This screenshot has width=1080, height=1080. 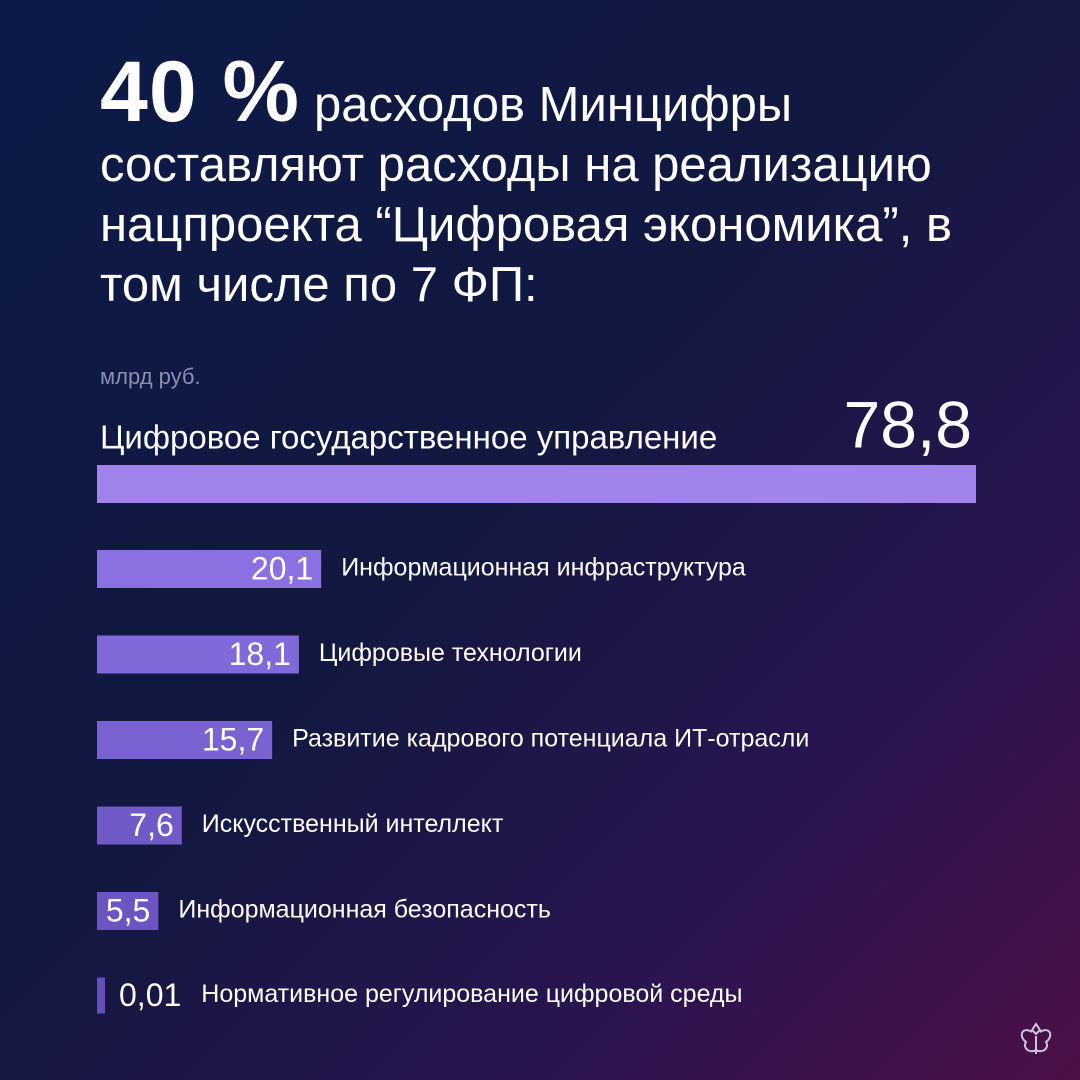 I want to click on unit-label: млрд руб., so click(x=150, y=376).